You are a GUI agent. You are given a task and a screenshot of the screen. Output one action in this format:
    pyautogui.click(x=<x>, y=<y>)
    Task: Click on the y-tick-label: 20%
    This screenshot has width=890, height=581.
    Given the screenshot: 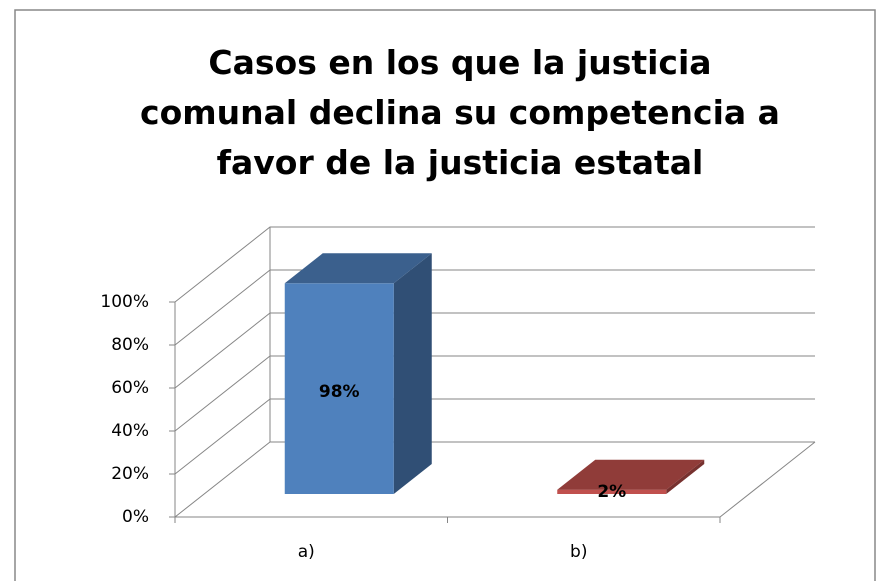 What is the action you would take?
    pyautogui.click(x=130, y=474)
    